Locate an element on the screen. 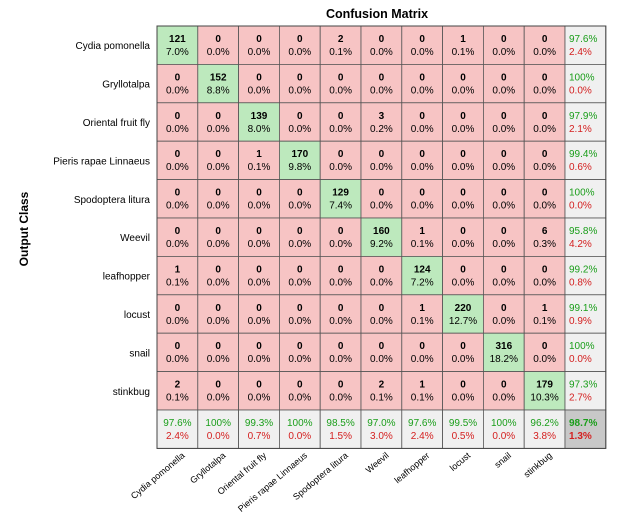  row-precision: 99.4% is located at coordinates (583, 154).